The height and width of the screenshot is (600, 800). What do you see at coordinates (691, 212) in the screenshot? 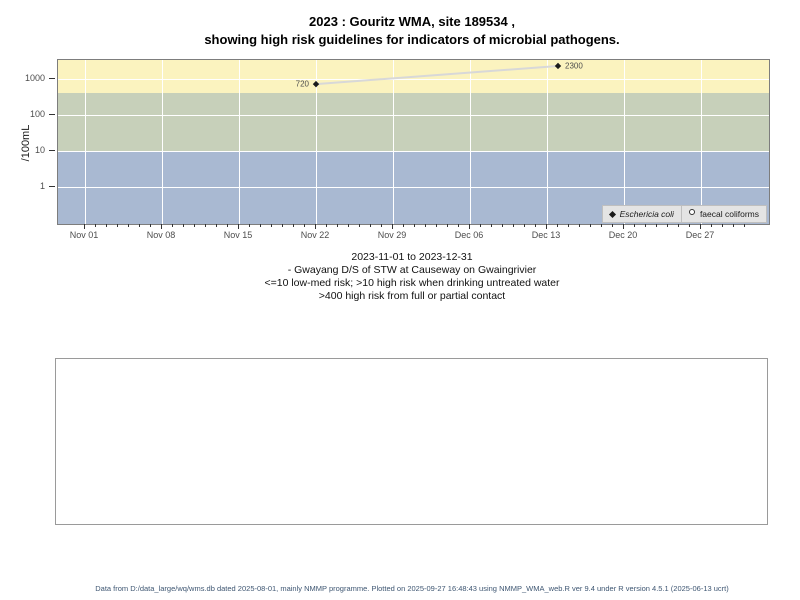
I see `open-circle-icon` at bounding box center [691, 212].